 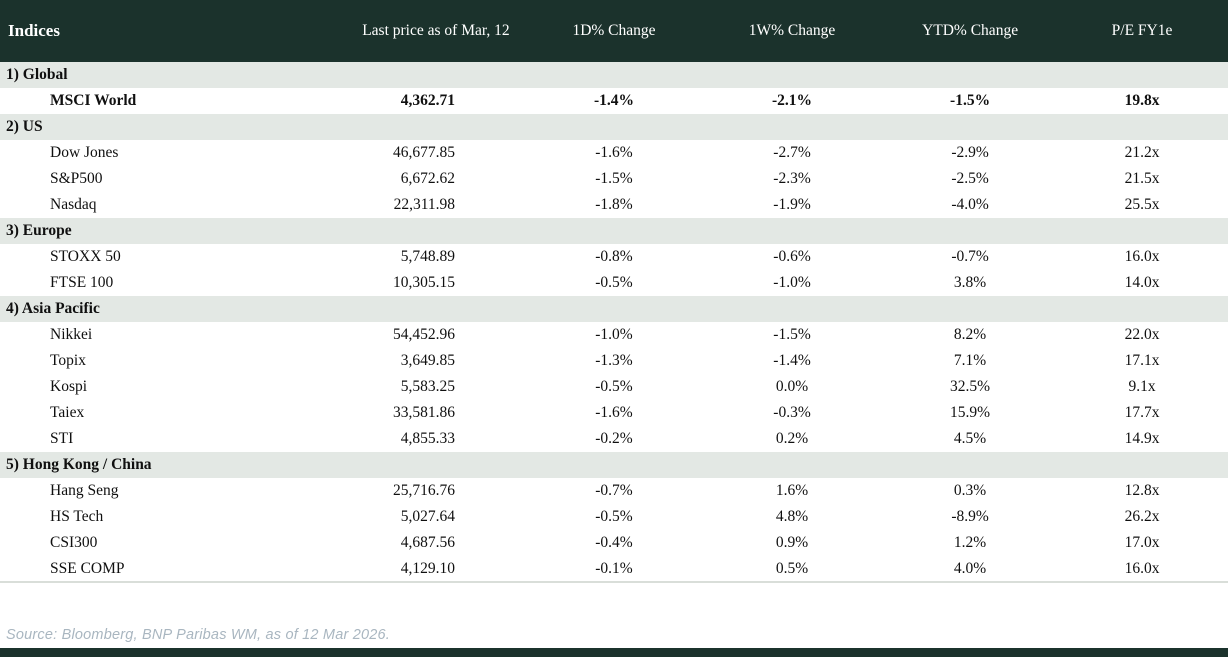 I want to click on ytd-change-cell: 0.3%, so click(x=970, y=490).